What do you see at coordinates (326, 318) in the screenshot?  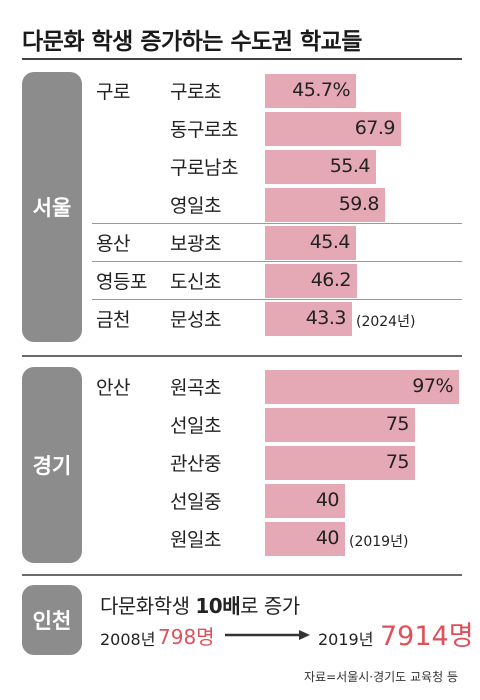 I see `bar-value-label: 43.3` at bounding box center [326, 318].